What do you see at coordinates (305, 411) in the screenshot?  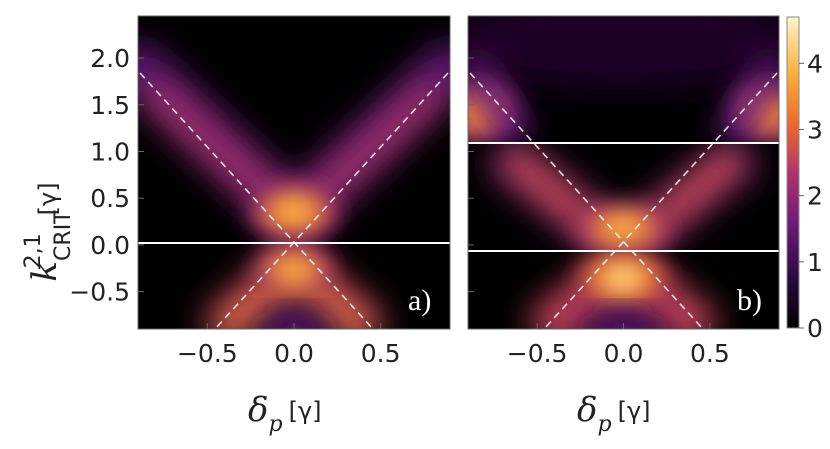 I see `x-axis-label-a-unit: [γ]` at bounding box center [305, 411].